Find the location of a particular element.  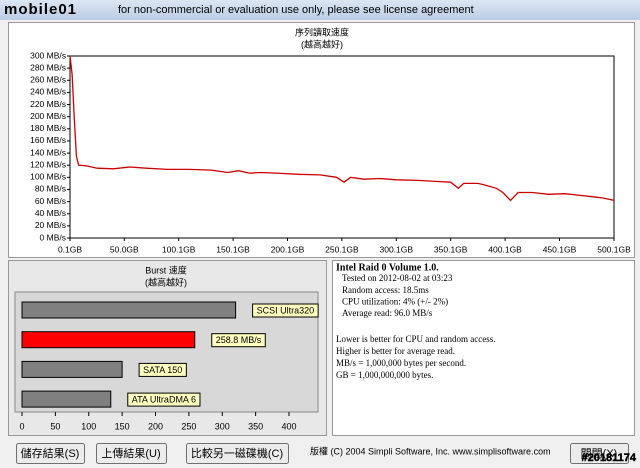

info-note: MB/s = 1,000,000 bytes per second. is located at coordinates (401, 363).